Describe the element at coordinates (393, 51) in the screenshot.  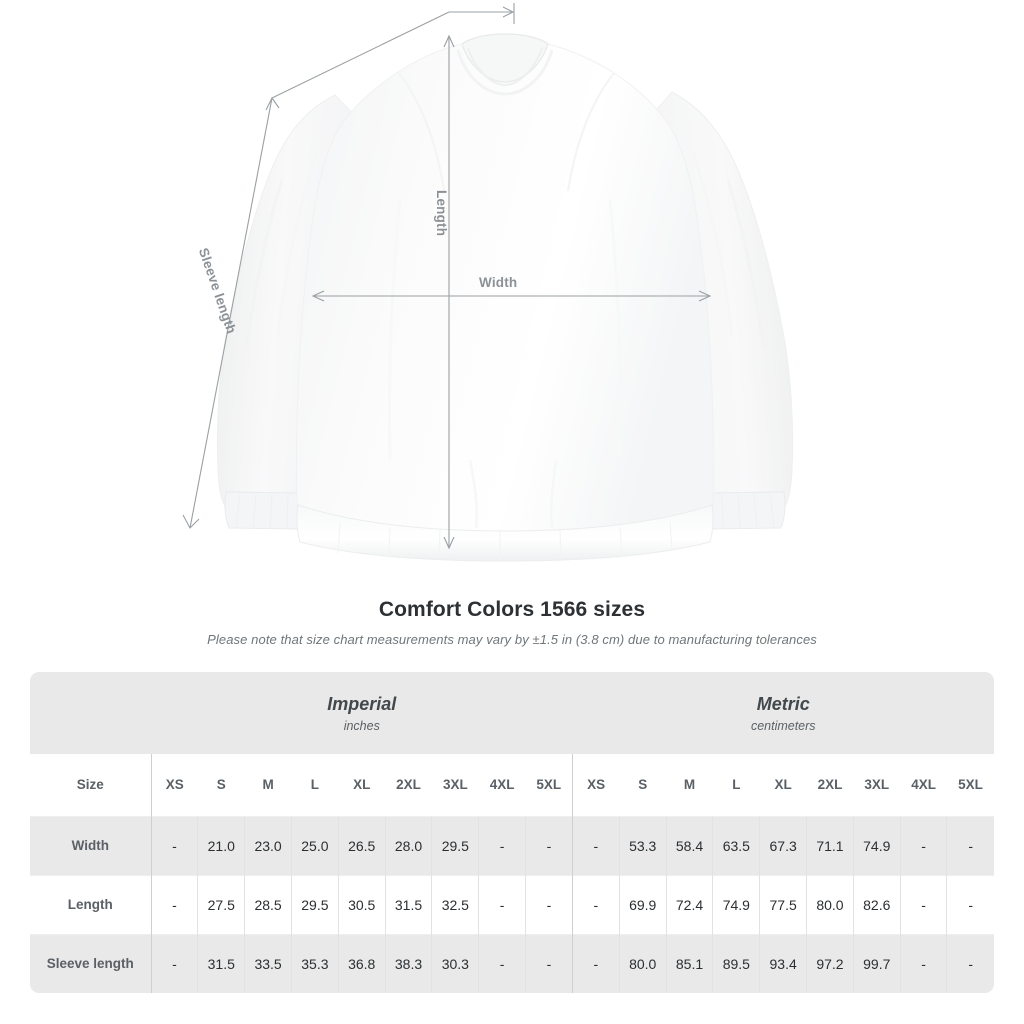
I see `shoulder-leader-line` at that location.